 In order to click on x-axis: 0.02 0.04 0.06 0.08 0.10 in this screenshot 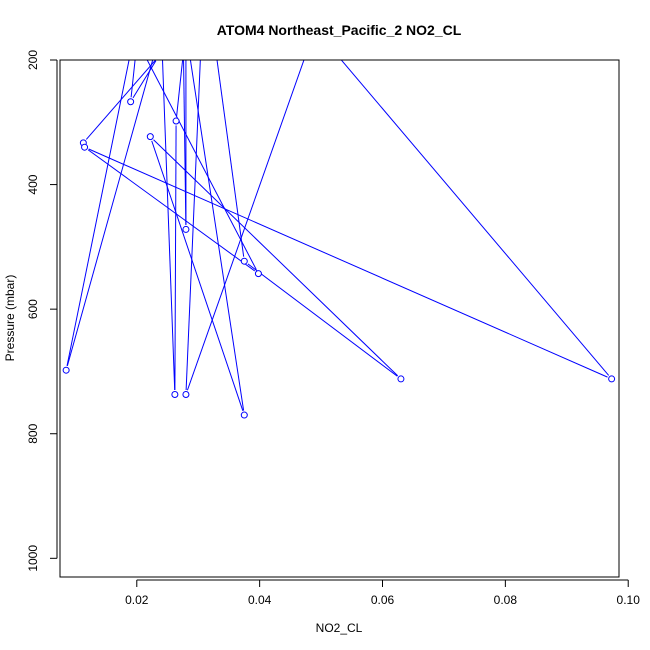, I will do `click(383, 593)`.